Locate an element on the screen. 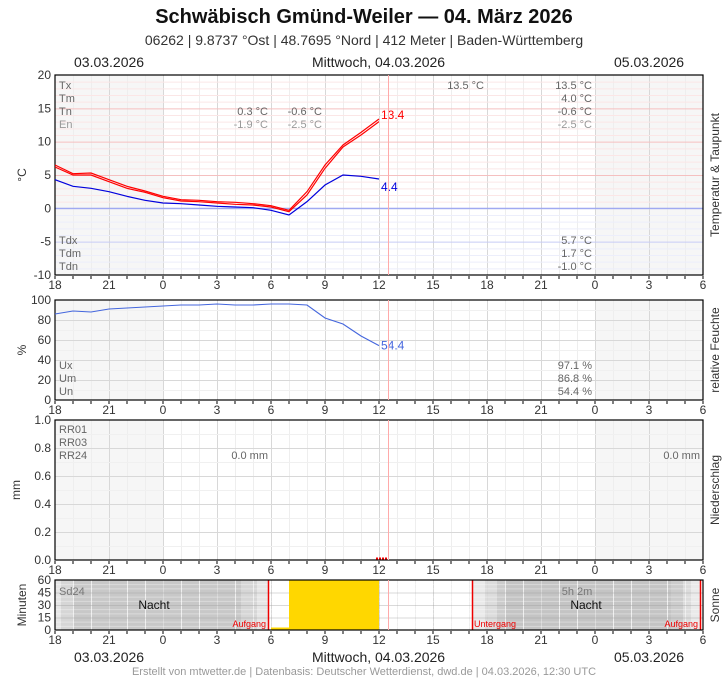 The height and width of the screenshot is (680, 728). stat-label: Tx is located at coordinates (65, 86).